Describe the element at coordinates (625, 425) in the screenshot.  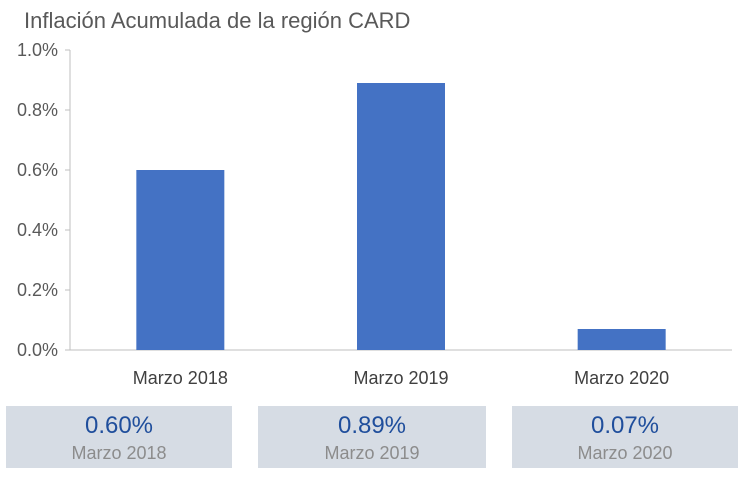
I see `card-value: 0.07%` at that location.